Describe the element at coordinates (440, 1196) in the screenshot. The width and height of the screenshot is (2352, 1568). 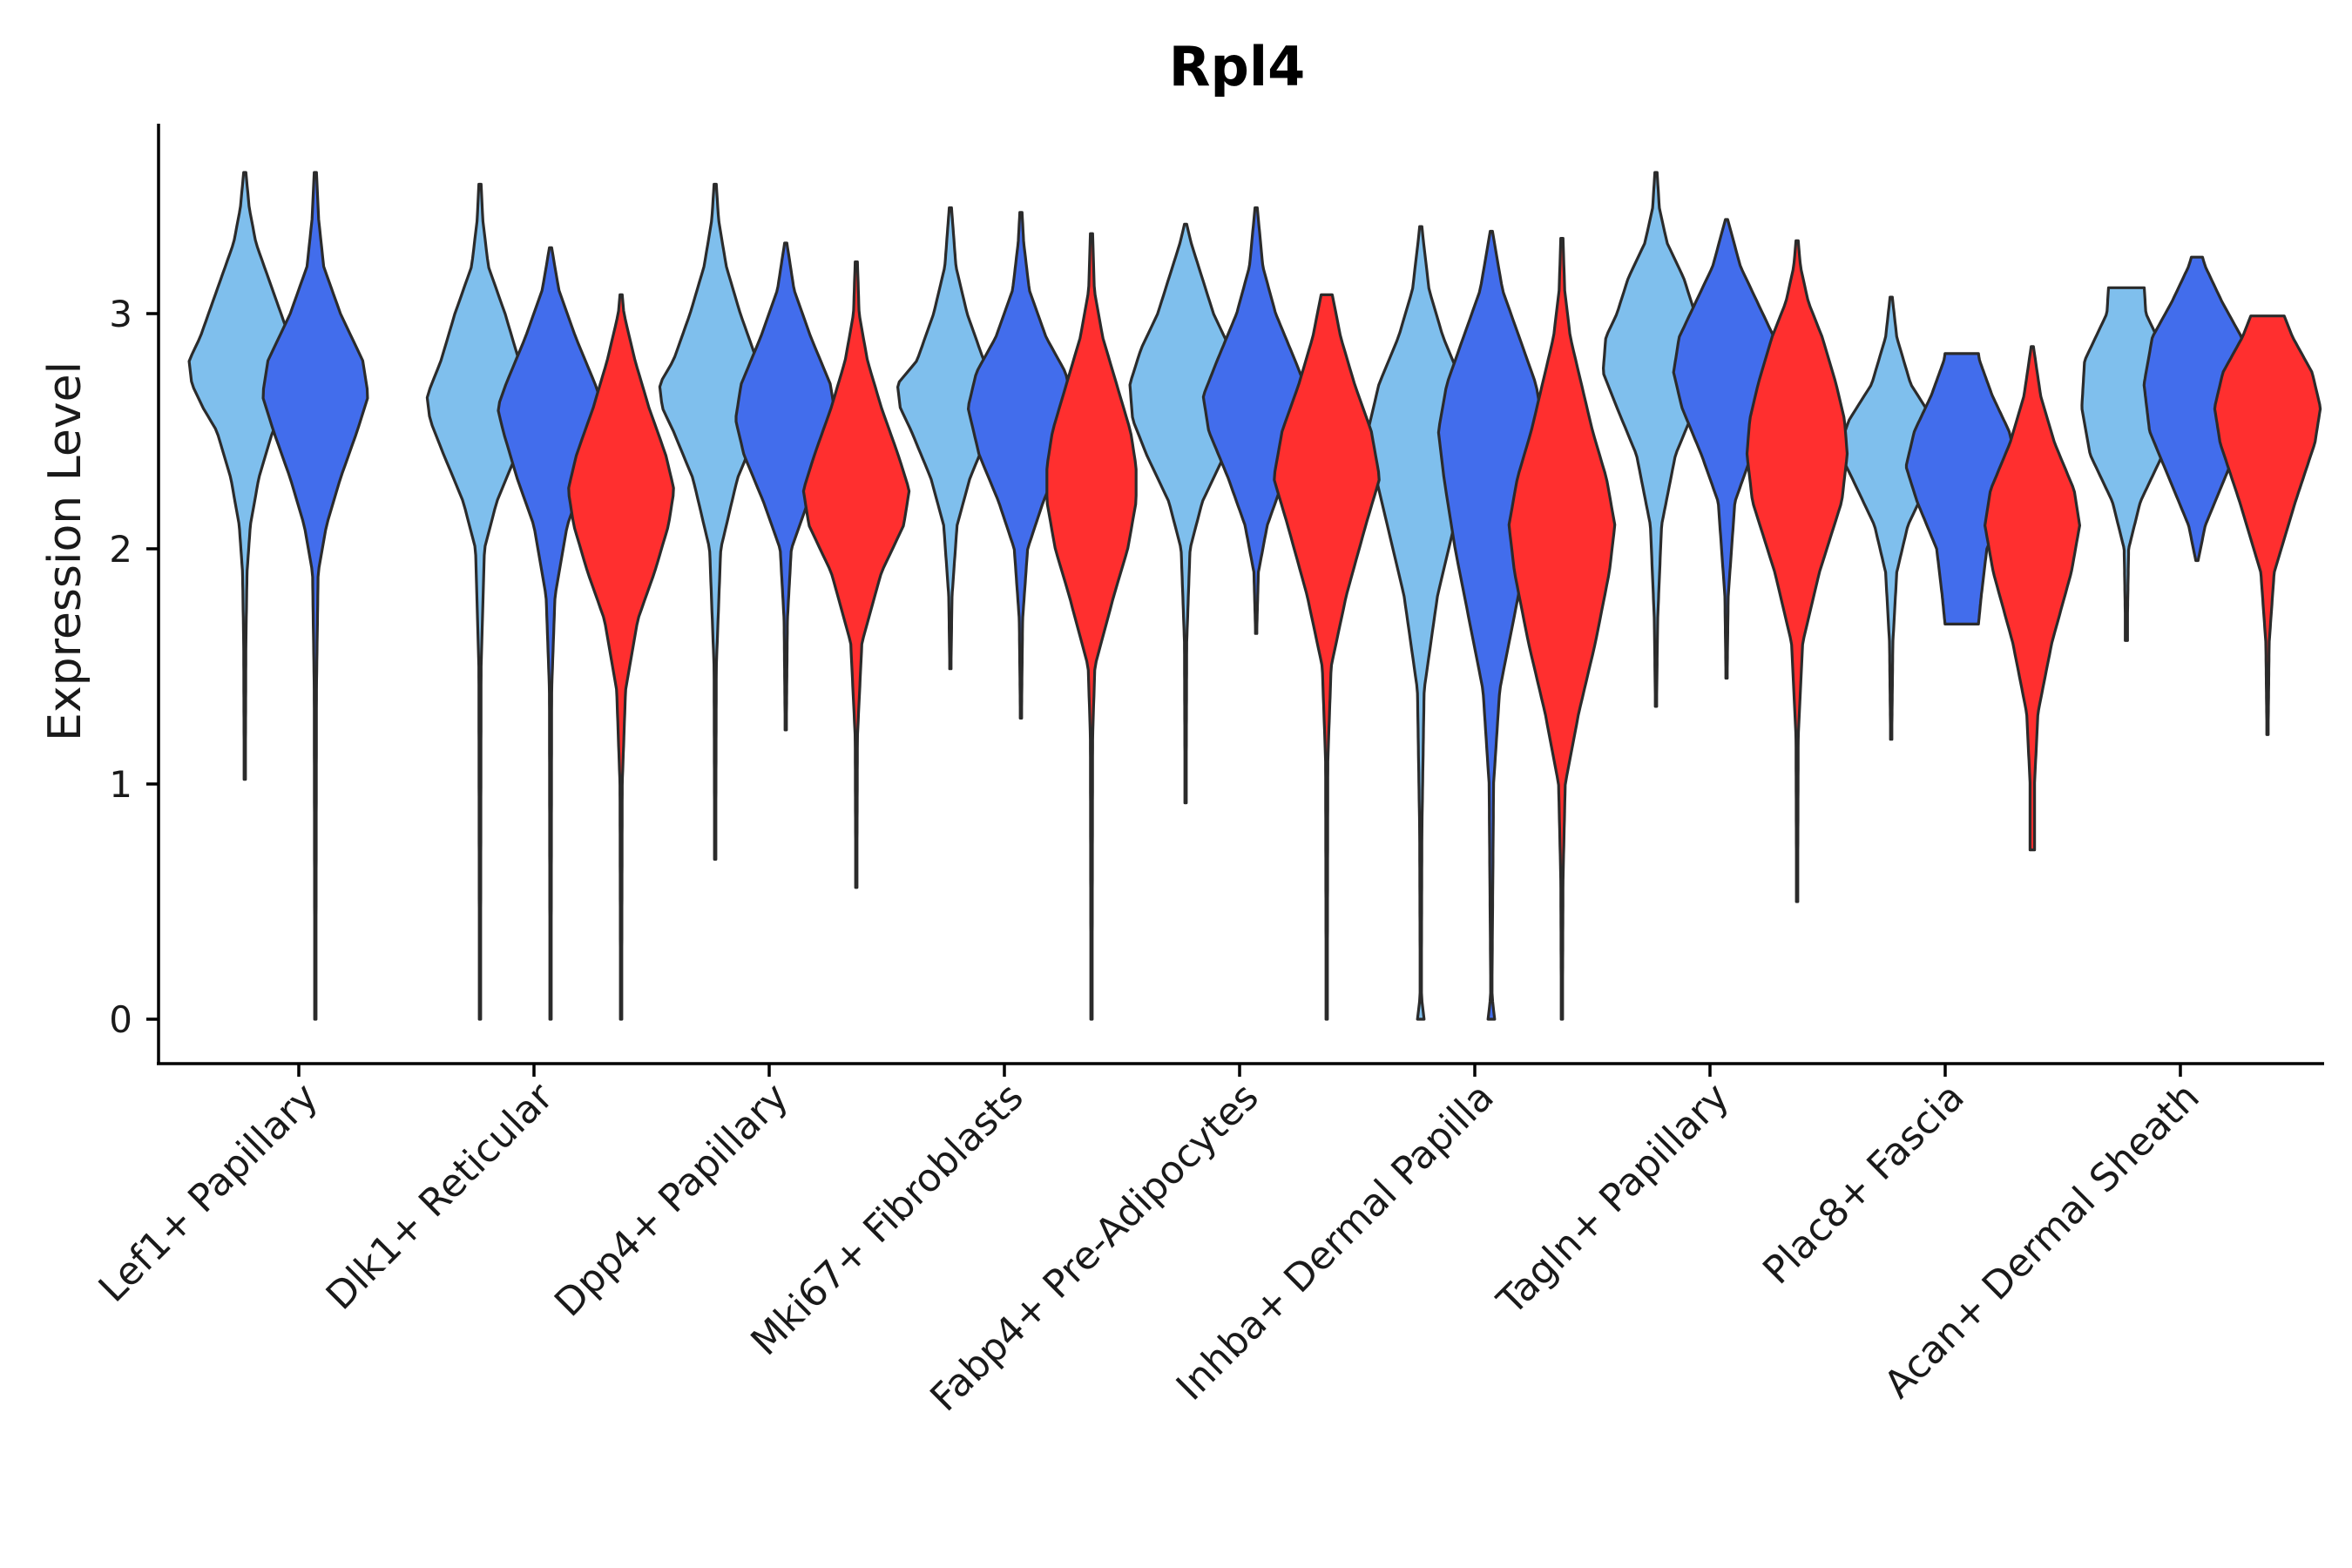
I see `x-tick-label: Dlk1+ Reticular` at that location.